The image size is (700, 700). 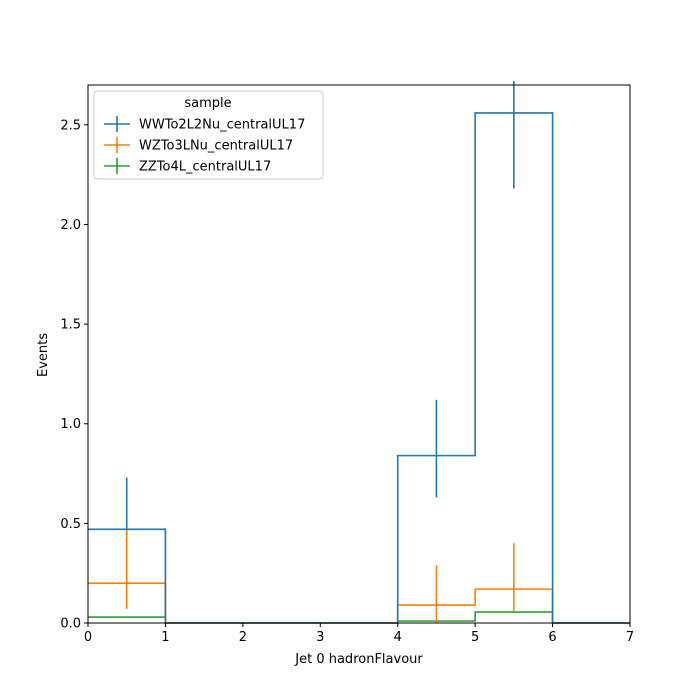 What do you see at coordinates (74, 375) in the screenshot?
I see `y-axis: 0.0 0.5 1.0 1.5 2.0 2.5` at bounding box center [74, 375].